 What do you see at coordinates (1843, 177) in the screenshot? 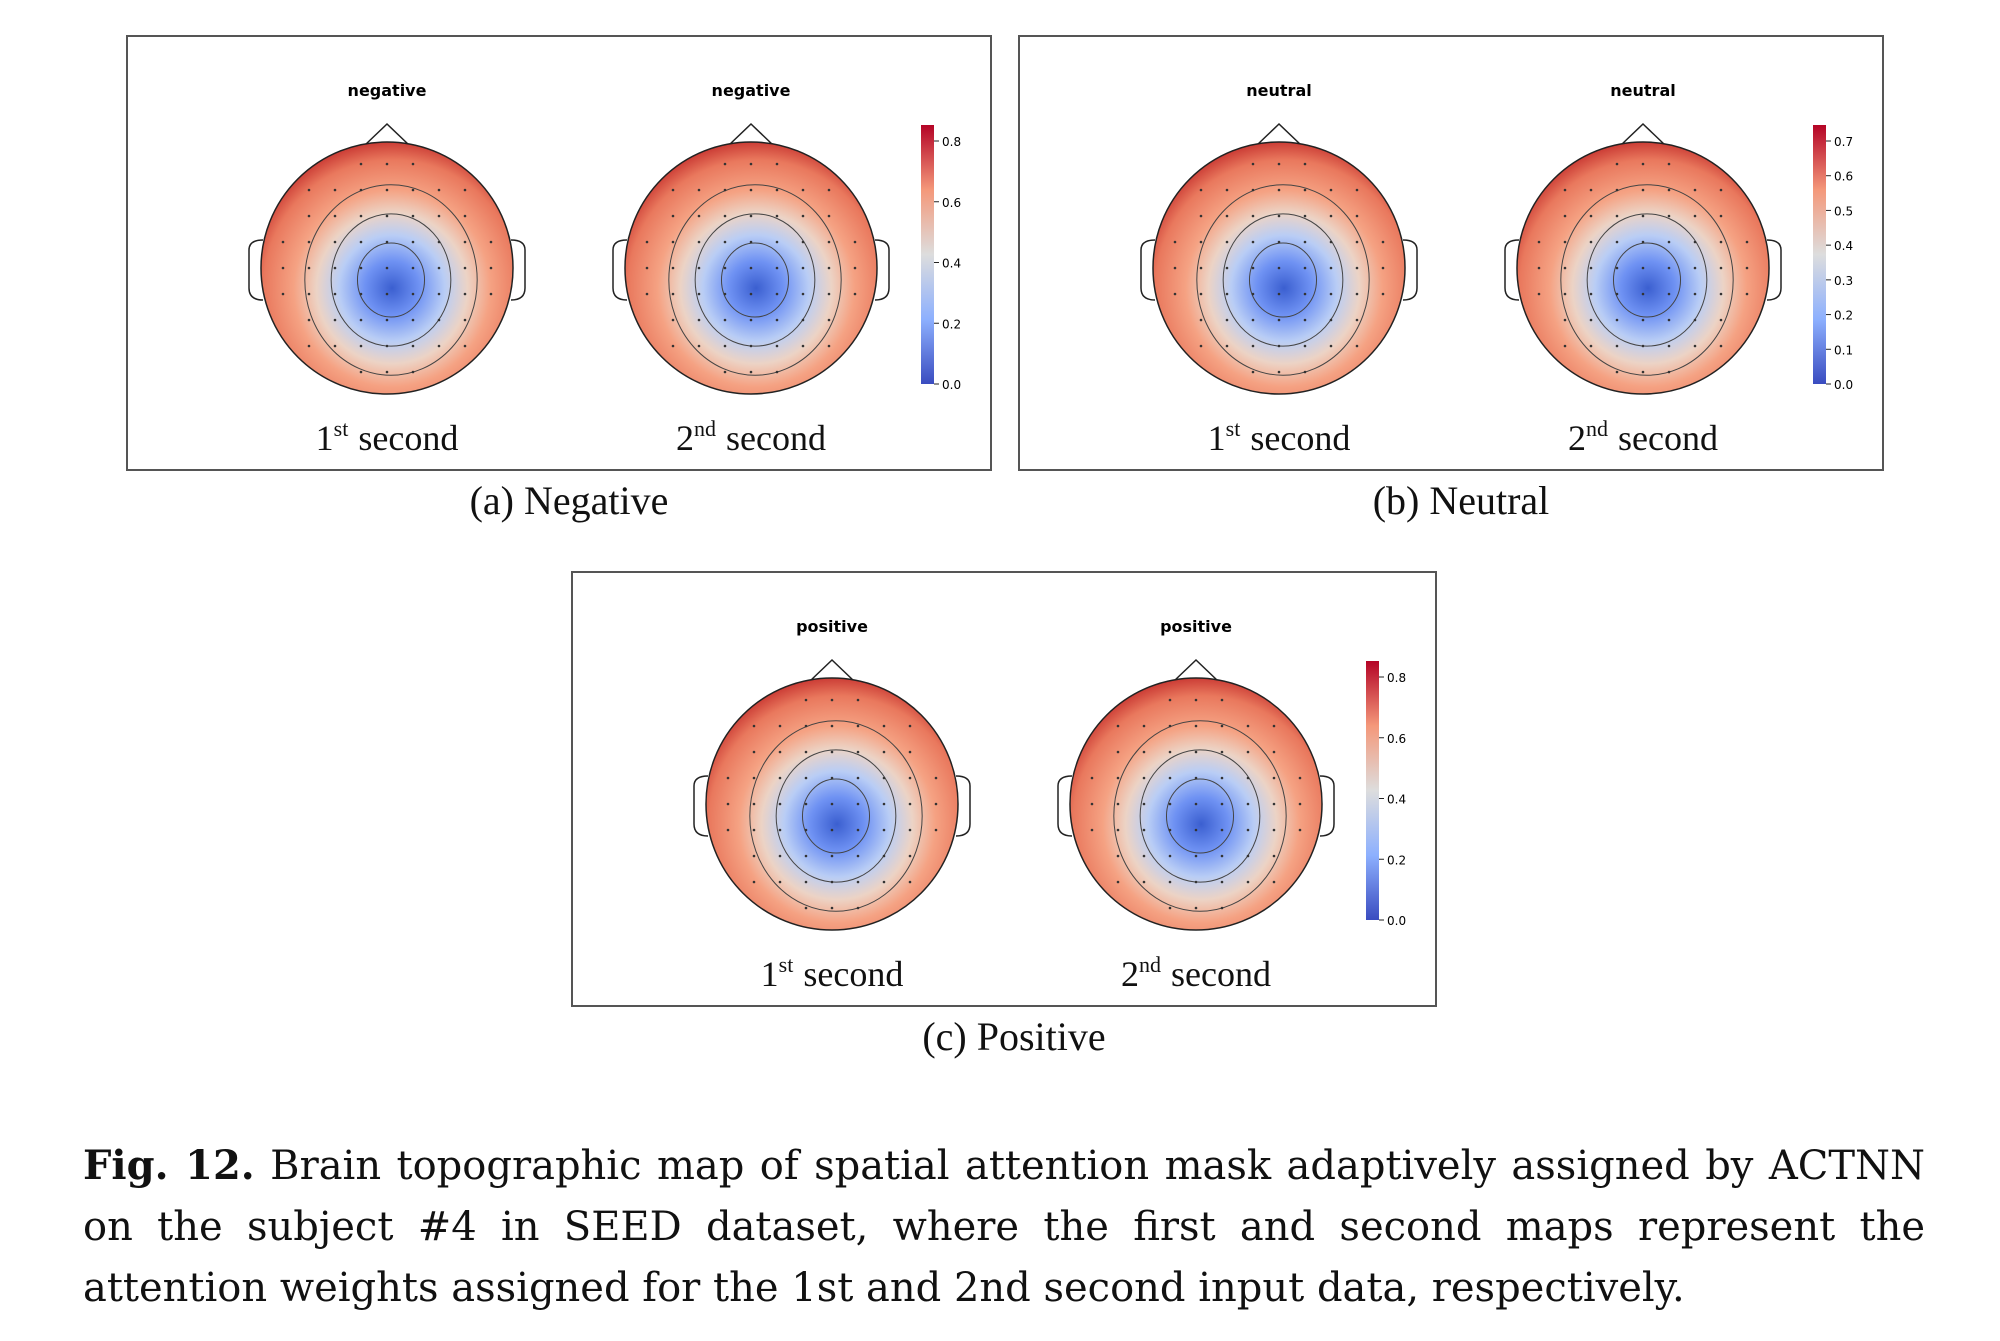
I see `colorbar-tick-label: 0.6` at bounding box center [1843, 177].